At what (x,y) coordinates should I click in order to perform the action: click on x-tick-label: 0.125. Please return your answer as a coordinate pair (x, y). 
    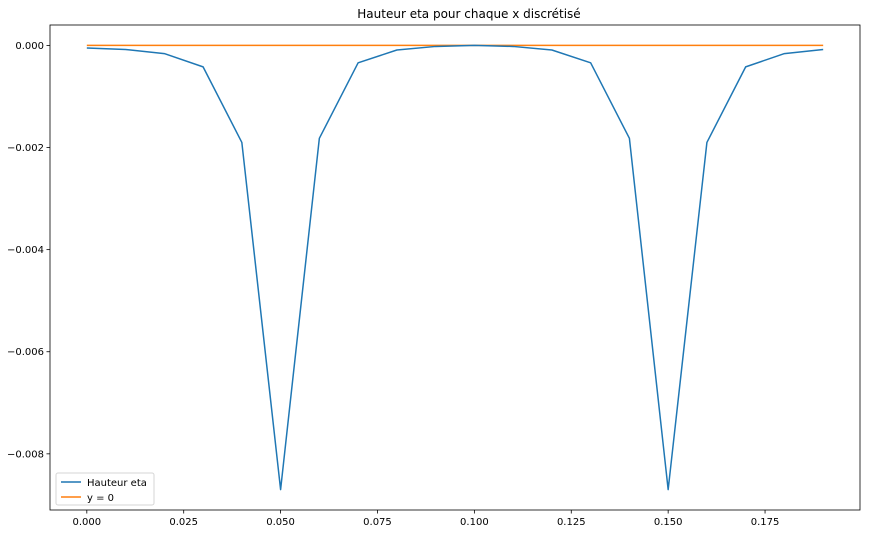
    Looking at the image, I should click on (571, 522).